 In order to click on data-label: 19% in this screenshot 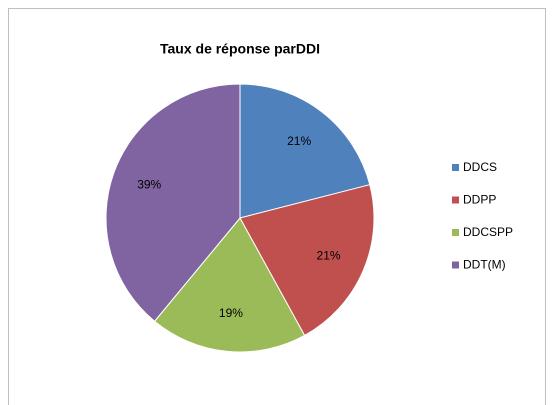, I will do `click(231, 313)`.